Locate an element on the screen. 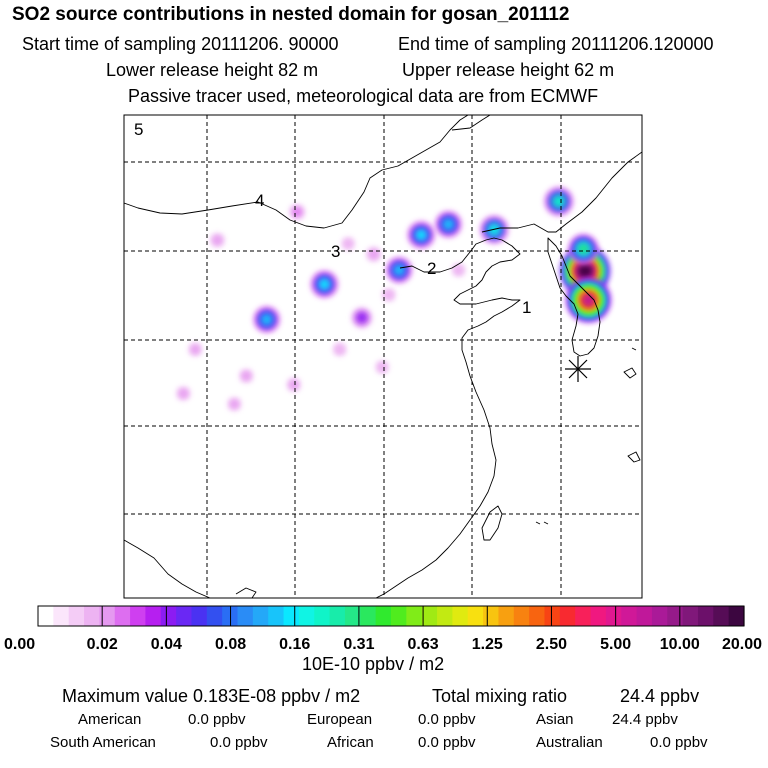 This screenshot has width=768, height=768. colorbar-tick-label: 0.63 is located at coordinates (423, 644).